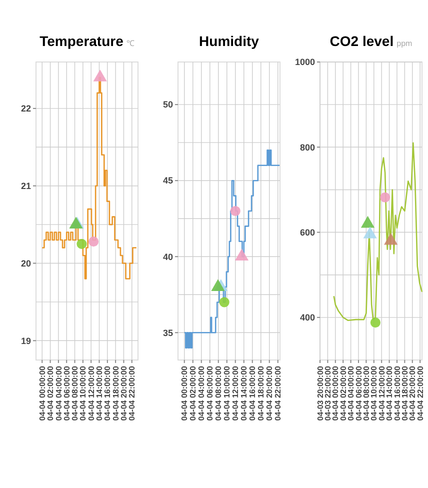 Image resolution: width=428 pixels, height=488 pixels. What do you see at coordinates (167, 333) in the screenshot?
I see `y-tick-label: 35` at bounding box center [167, 333].